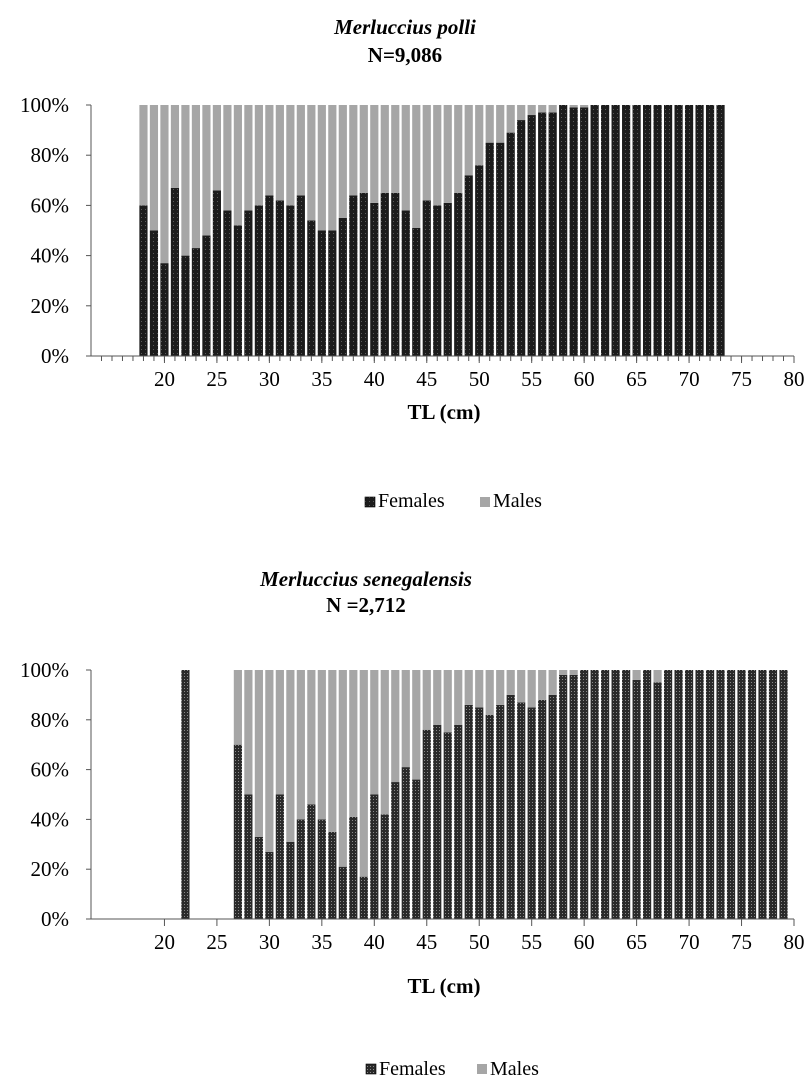  I want to click on legend-label-females: Females, so click(412, 1069).